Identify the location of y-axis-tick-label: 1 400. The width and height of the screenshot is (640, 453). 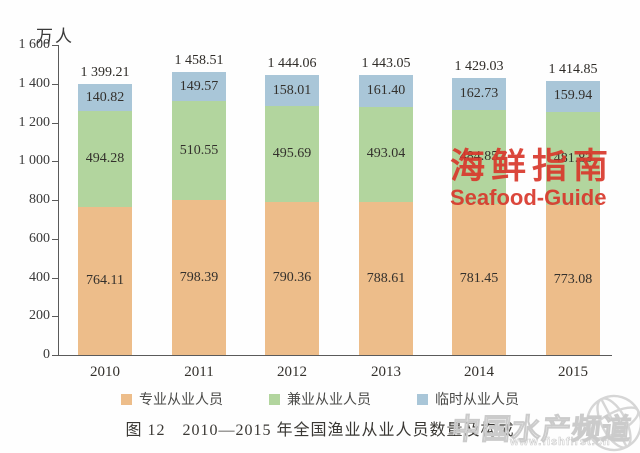
(34, 83).